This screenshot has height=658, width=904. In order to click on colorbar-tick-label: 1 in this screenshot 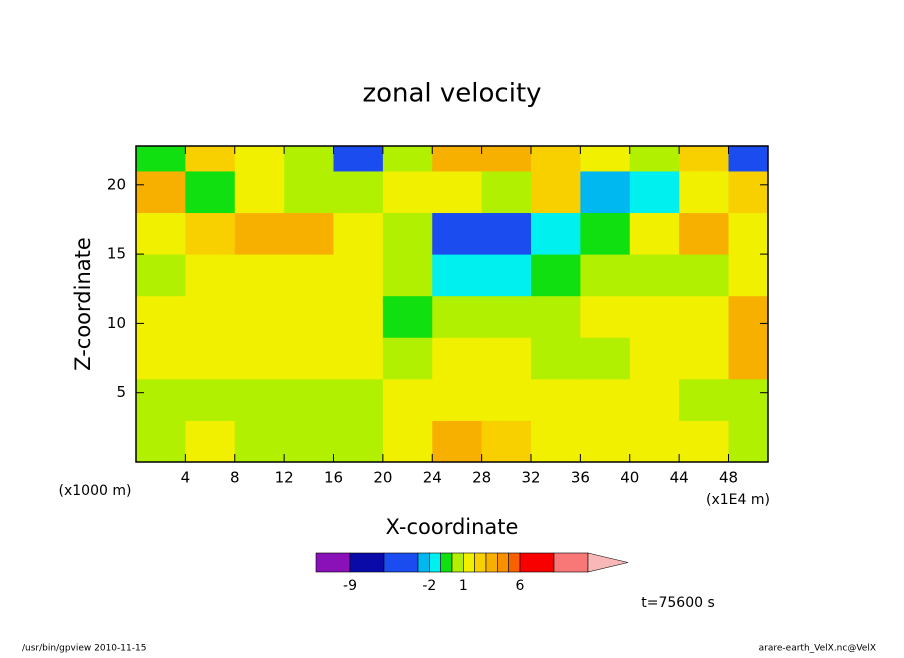, I will do `click(463, 586)`.